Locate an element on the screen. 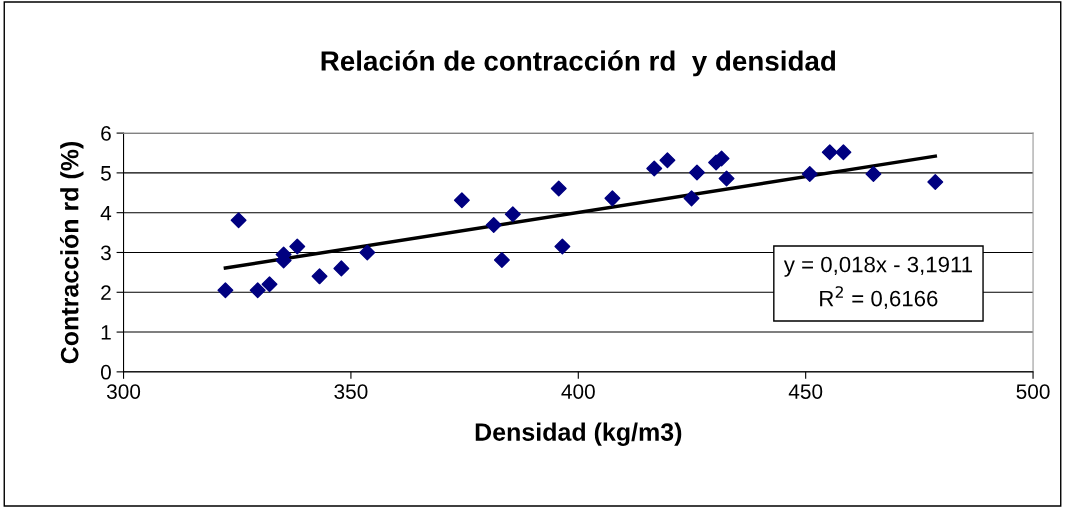  y-tick-label: 2 is located at coordinates (106, 292).